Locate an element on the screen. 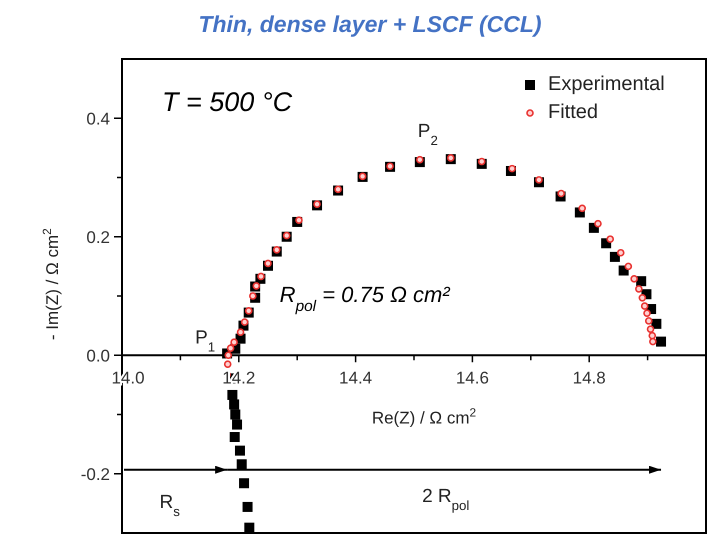 This screenshot has height=535, width=718. x-axis-title: Re(Z) / Ω cm$^{2}$ is located at coordinates (424, 416).